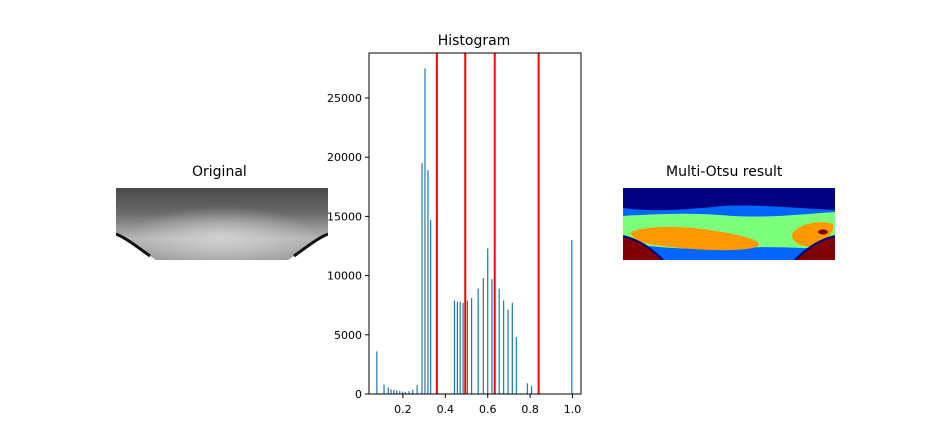 Image resolution: width=927 pixels, height=443 pixels. What do you see at coordinates (348, 335) in the screenshot?
I see `y-tick-label: 5000` at bounding box center [348, 335].